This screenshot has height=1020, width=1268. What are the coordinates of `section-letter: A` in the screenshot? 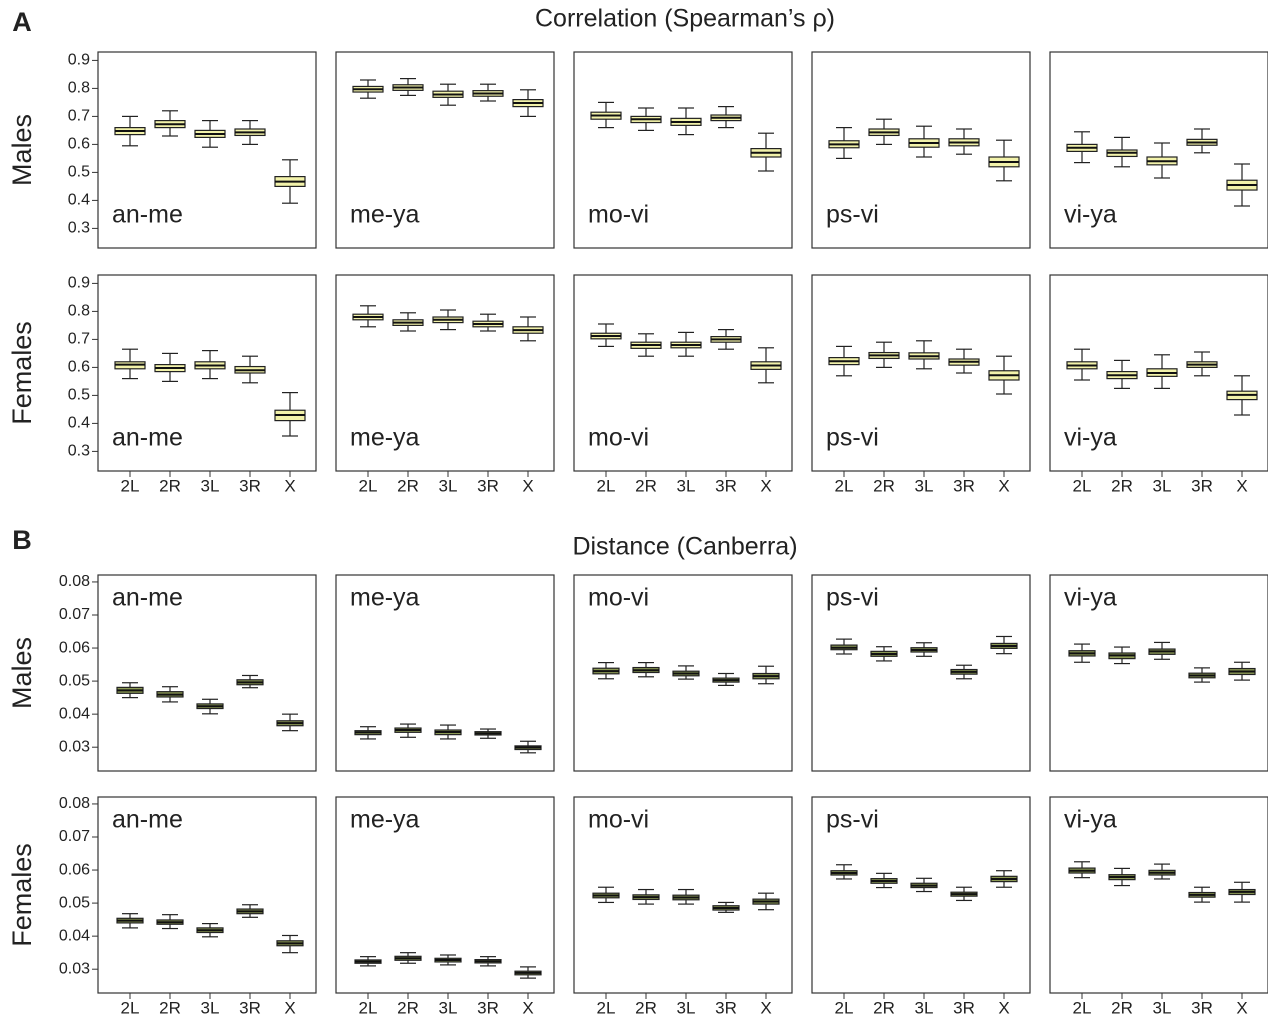 It's located at (22, 22).